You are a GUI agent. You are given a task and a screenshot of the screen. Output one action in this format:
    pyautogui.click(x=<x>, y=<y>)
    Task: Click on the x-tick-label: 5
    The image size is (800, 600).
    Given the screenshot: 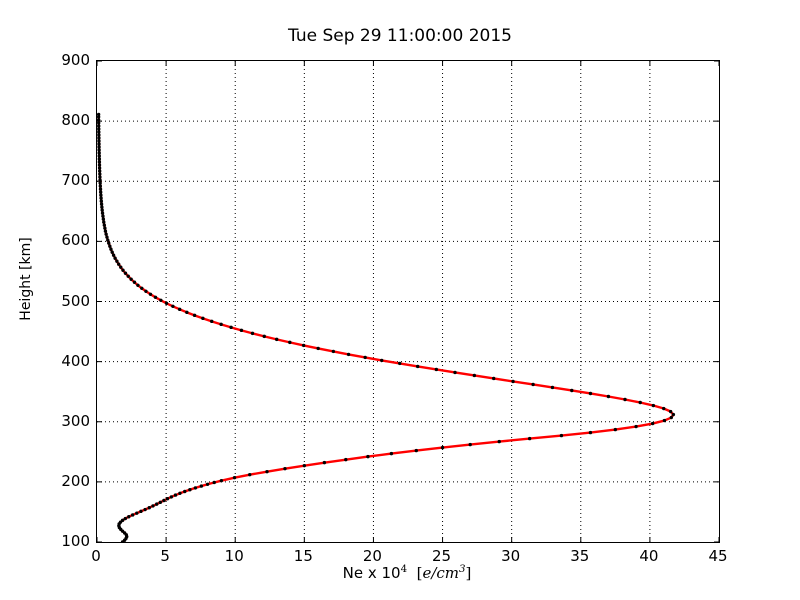 What is the action you would take?
    pyautogui.click(x=165, y=556)
    